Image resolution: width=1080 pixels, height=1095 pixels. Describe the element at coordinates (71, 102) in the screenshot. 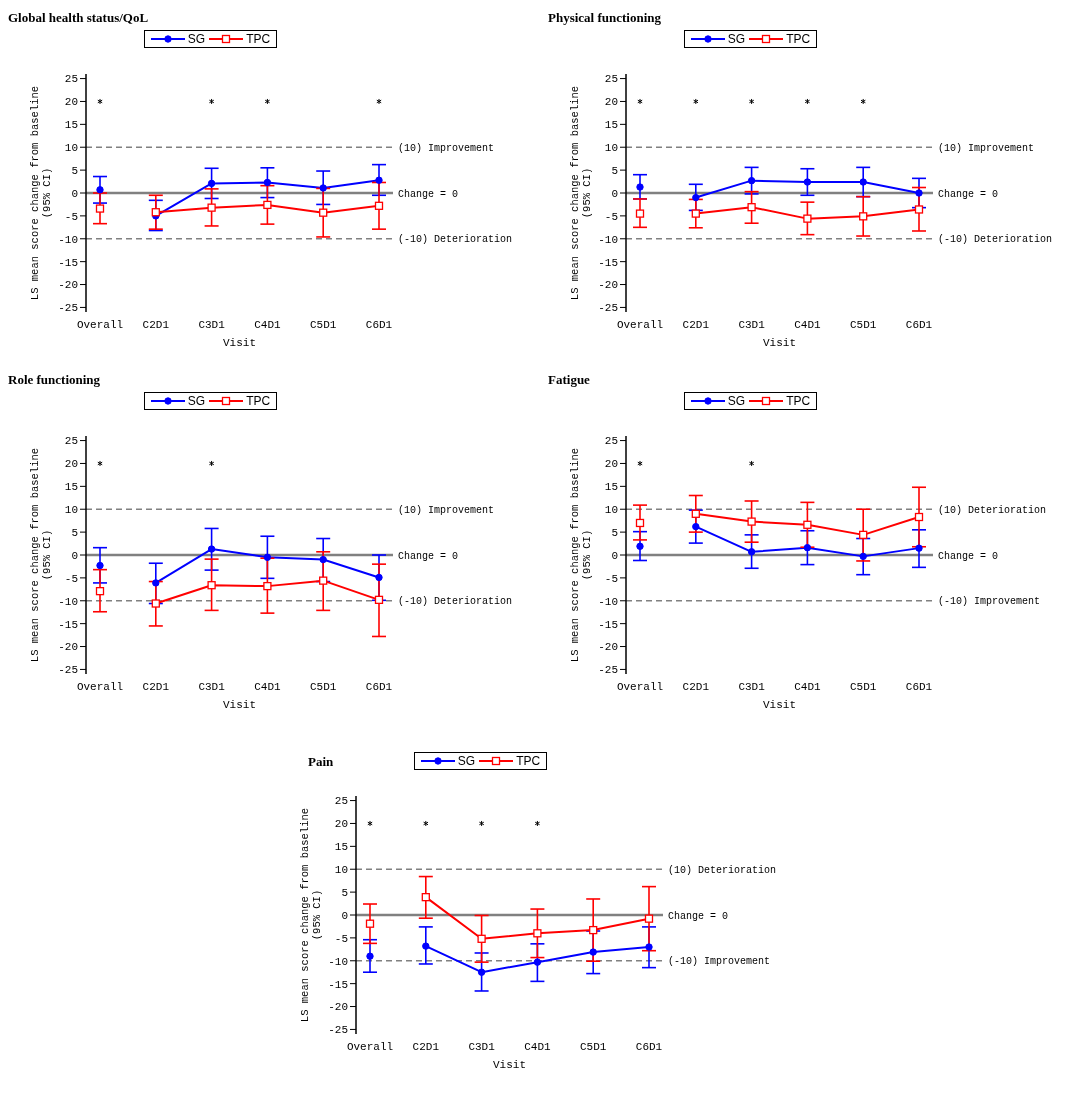

I see `y-tick-label: 20` at that location.